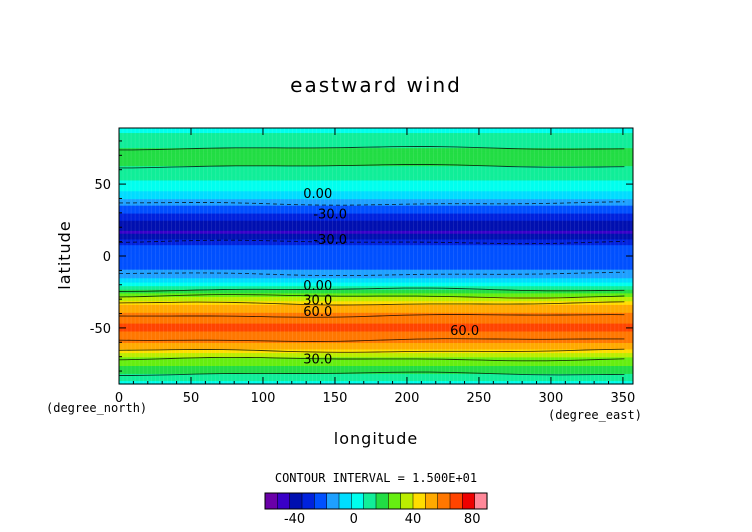 The image size is (752, 532). What do you see at coordinates (191, 398) in the screenshot?
I see `x-tick-label: 50` at bounding box center [191, 398].